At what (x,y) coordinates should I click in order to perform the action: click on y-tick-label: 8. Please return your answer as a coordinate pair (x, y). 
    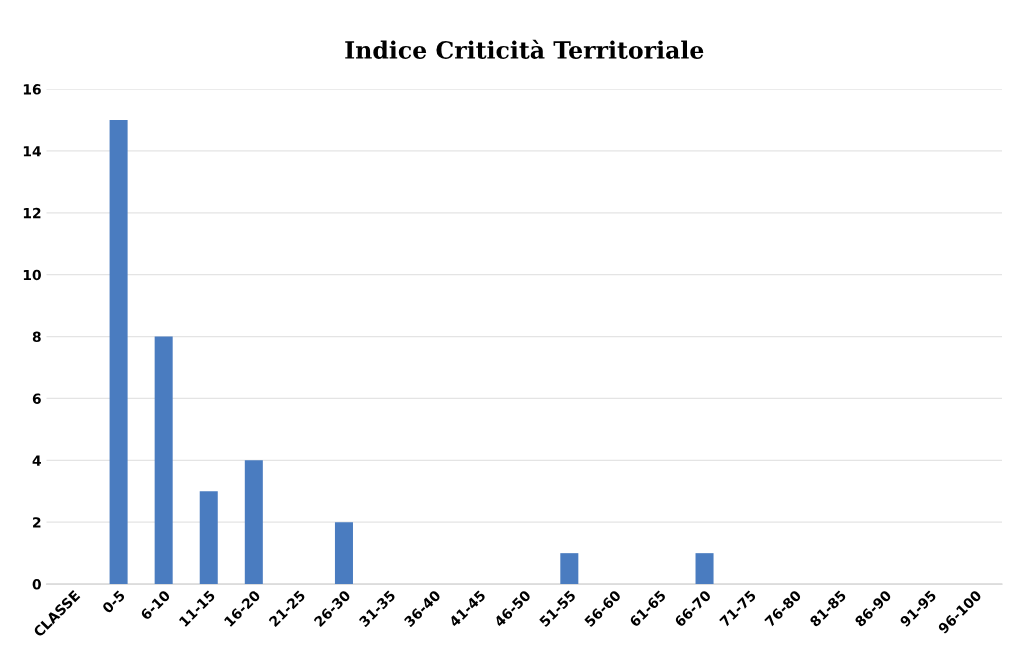
    Looking at the image, I should click on (36, 337).